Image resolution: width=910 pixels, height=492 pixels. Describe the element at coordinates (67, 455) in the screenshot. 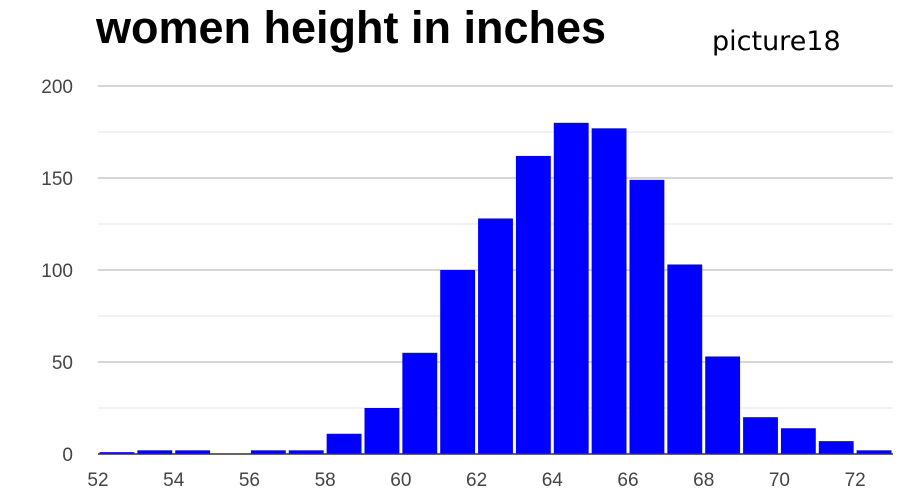

I see `y-tick-label: 0` at that location.